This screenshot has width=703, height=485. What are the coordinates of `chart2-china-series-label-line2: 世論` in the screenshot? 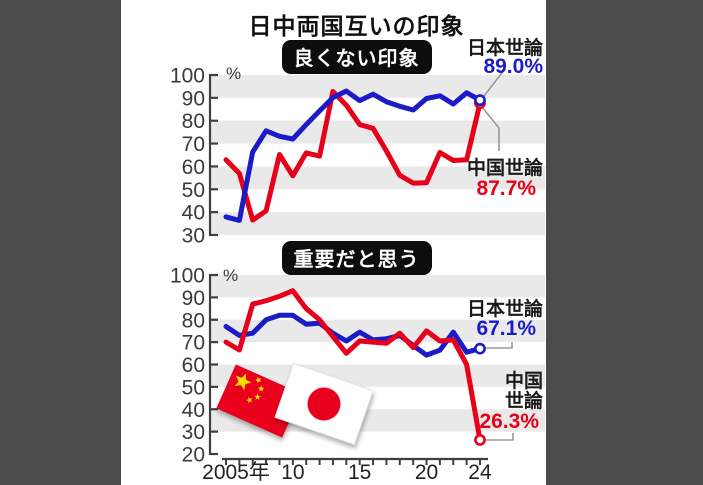 It's located at (523, 401).